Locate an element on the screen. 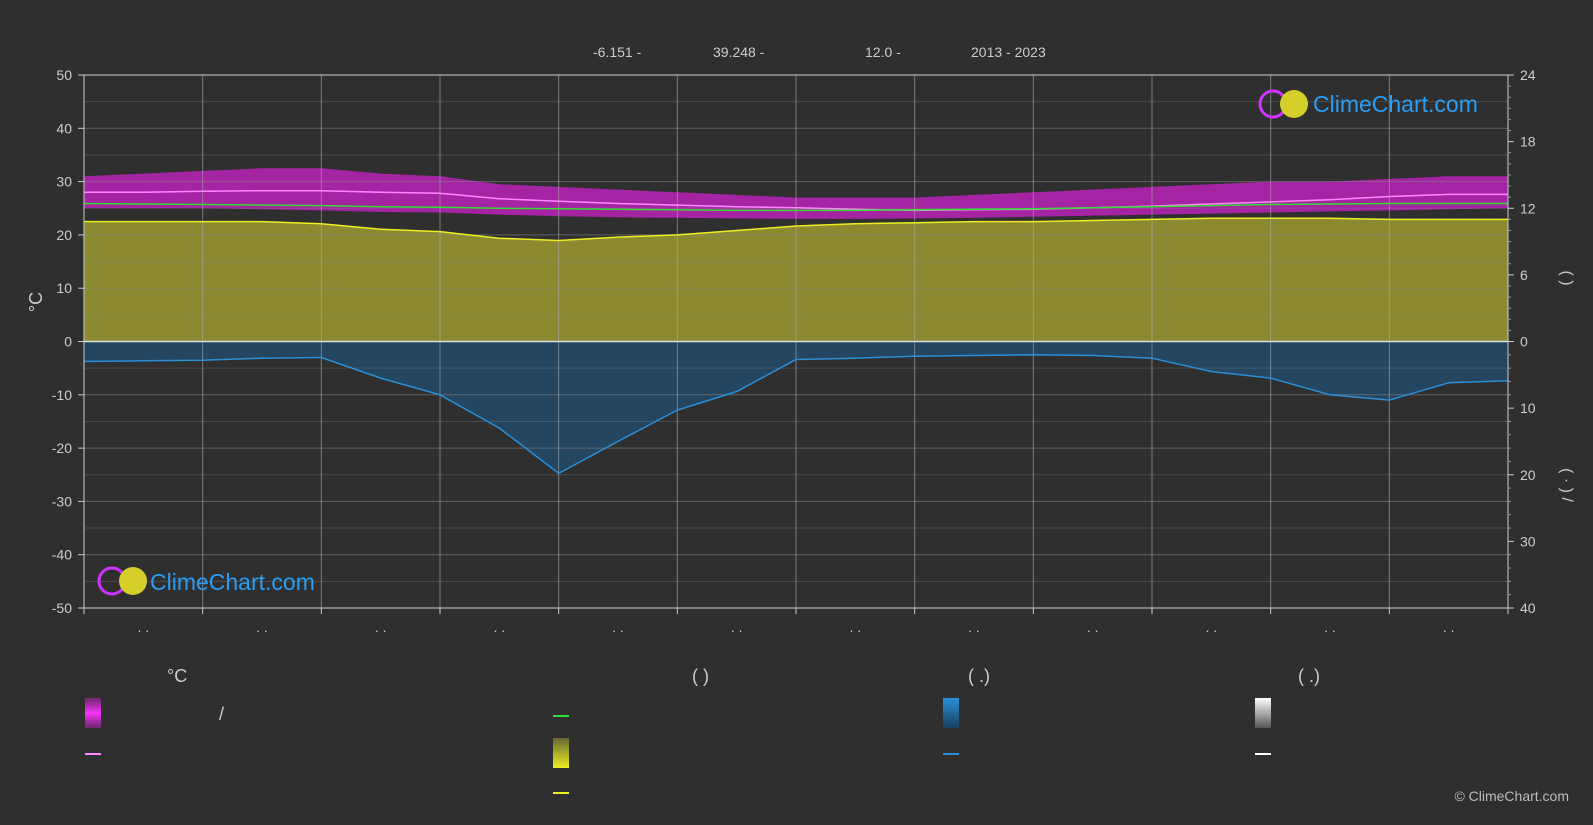 This screenshot has width=1593, height=825. left-tick-label: -20 is located at coordinates (62, 448).